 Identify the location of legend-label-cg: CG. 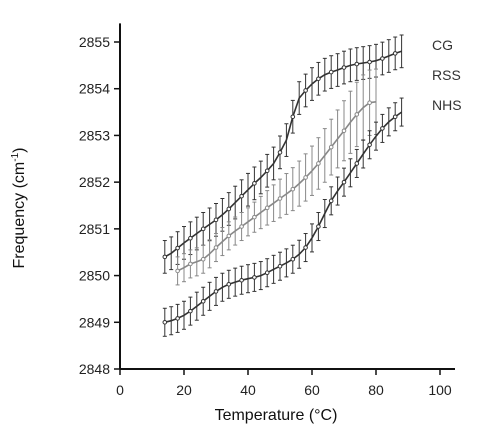
(442, 45).